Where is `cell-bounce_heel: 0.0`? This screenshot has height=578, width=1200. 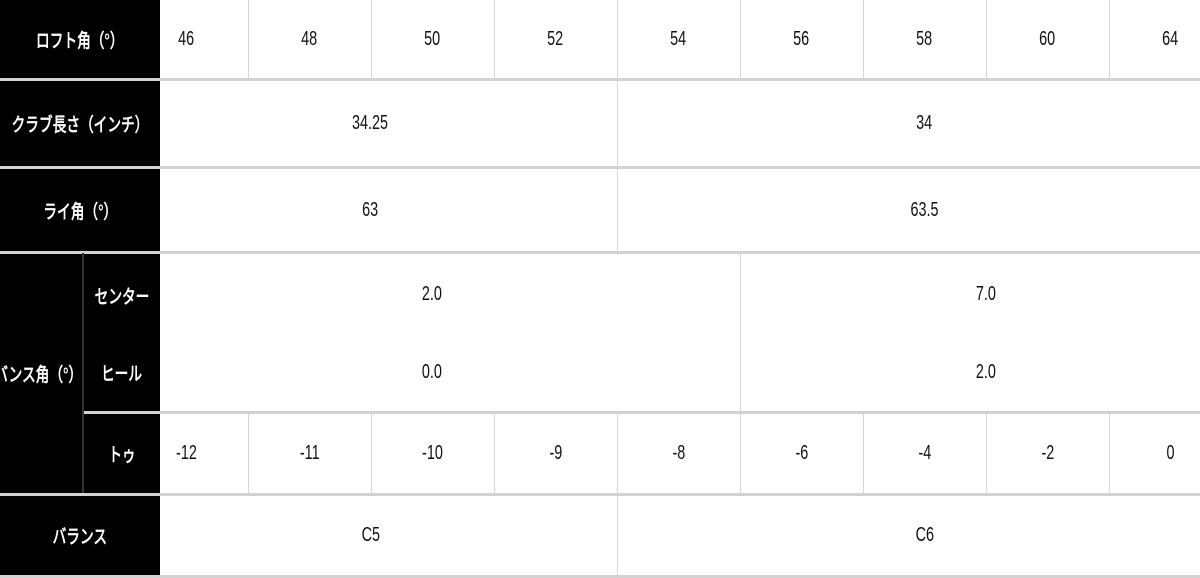
cell-bounce_heel: 0.0 is located at coordinates (450, 372).